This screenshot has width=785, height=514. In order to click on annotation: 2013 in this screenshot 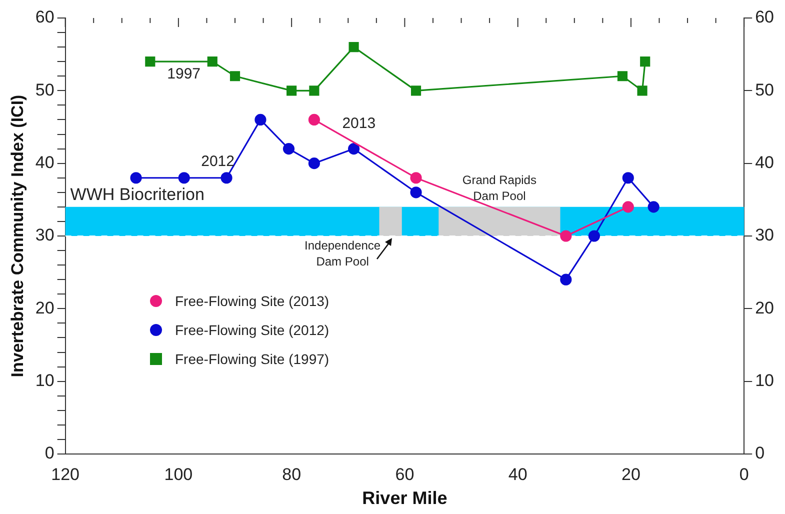, I will do `click(359, 123)`.